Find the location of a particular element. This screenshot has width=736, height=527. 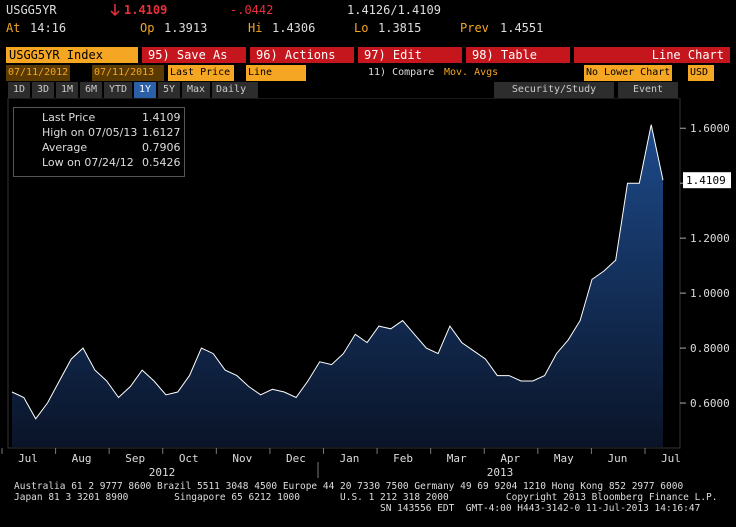

period-button: 3D is located at coordinates (43, 90).